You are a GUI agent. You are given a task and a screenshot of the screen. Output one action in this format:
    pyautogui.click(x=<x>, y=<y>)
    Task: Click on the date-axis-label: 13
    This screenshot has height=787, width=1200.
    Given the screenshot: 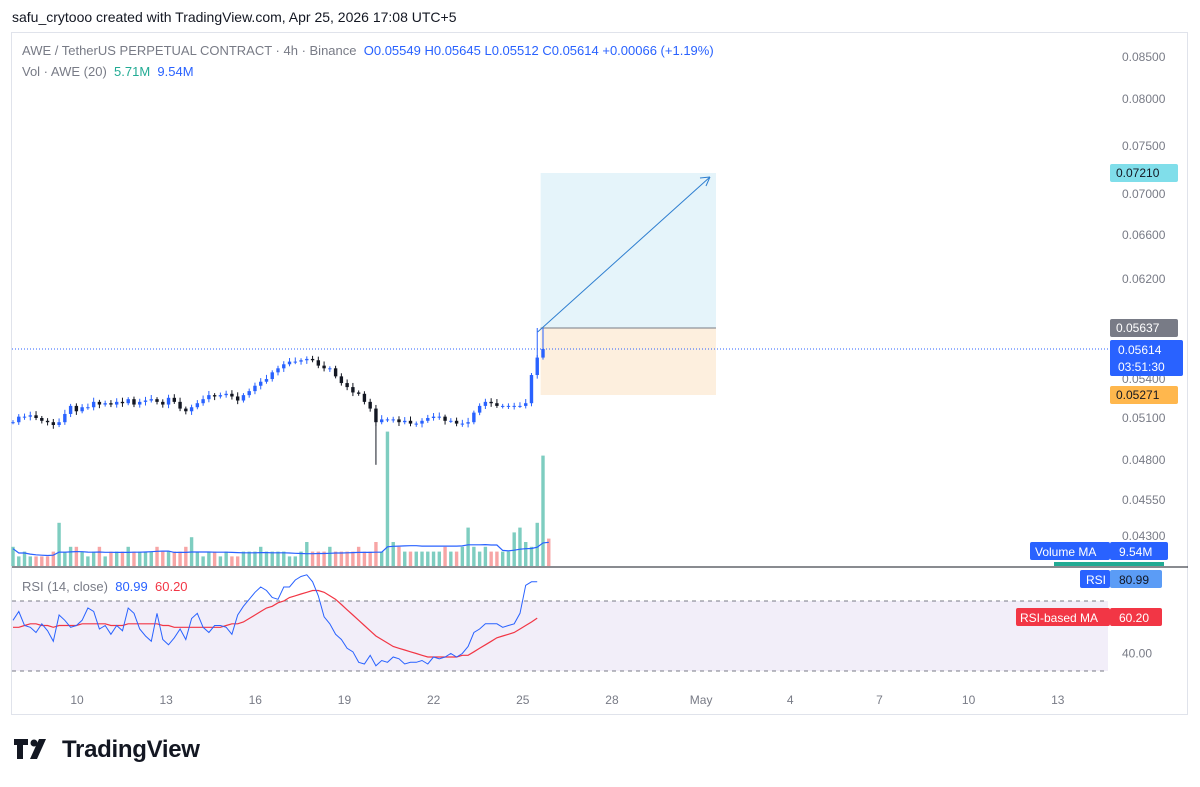 What is the action you would take?
    pyautogui.click(x=1058, y=700)
    